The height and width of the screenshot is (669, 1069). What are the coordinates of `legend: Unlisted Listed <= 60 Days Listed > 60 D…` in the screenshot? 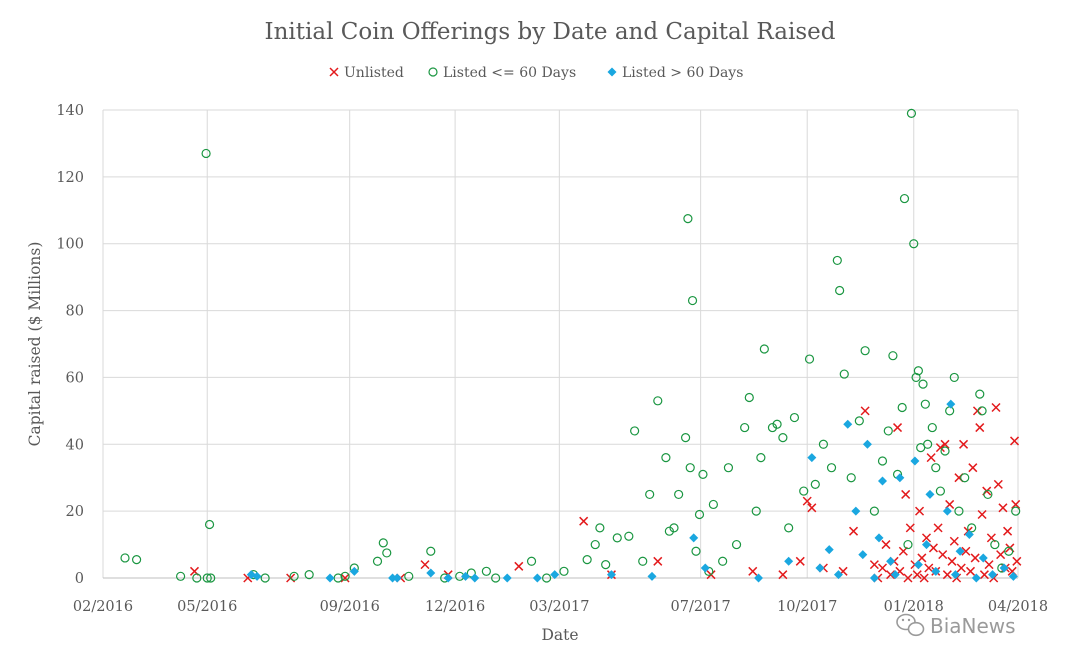 It's located at (536, 73).